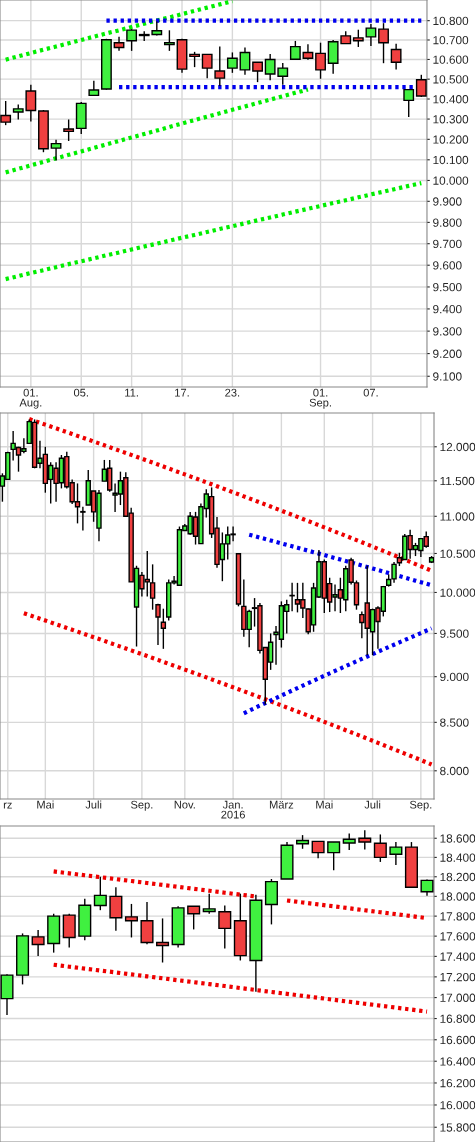 The width and height of the screenshot is (475, 1142). Describe the element at coordinates (233, 809) in the screenshot. I see `x-tick-label: Jan. 2016` at that location.